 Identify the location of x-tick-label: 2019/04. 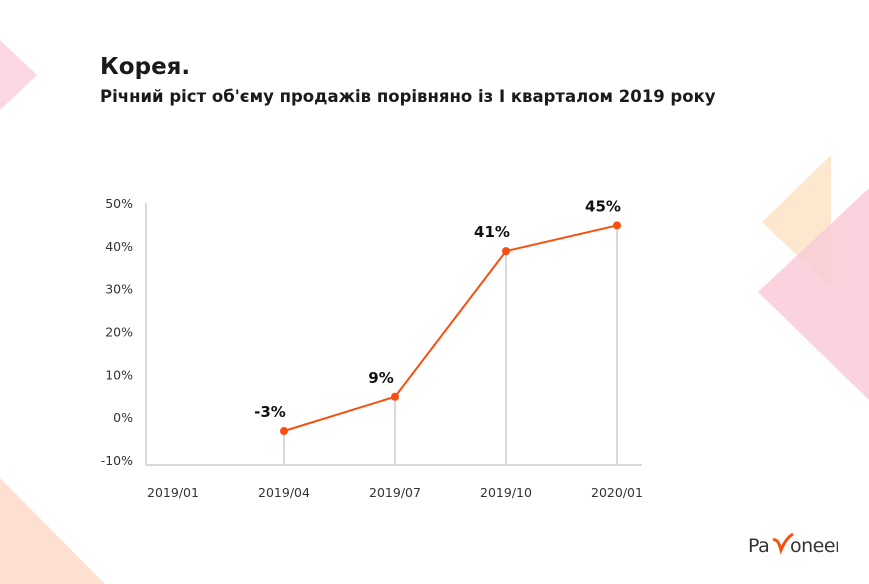
(284, 492).